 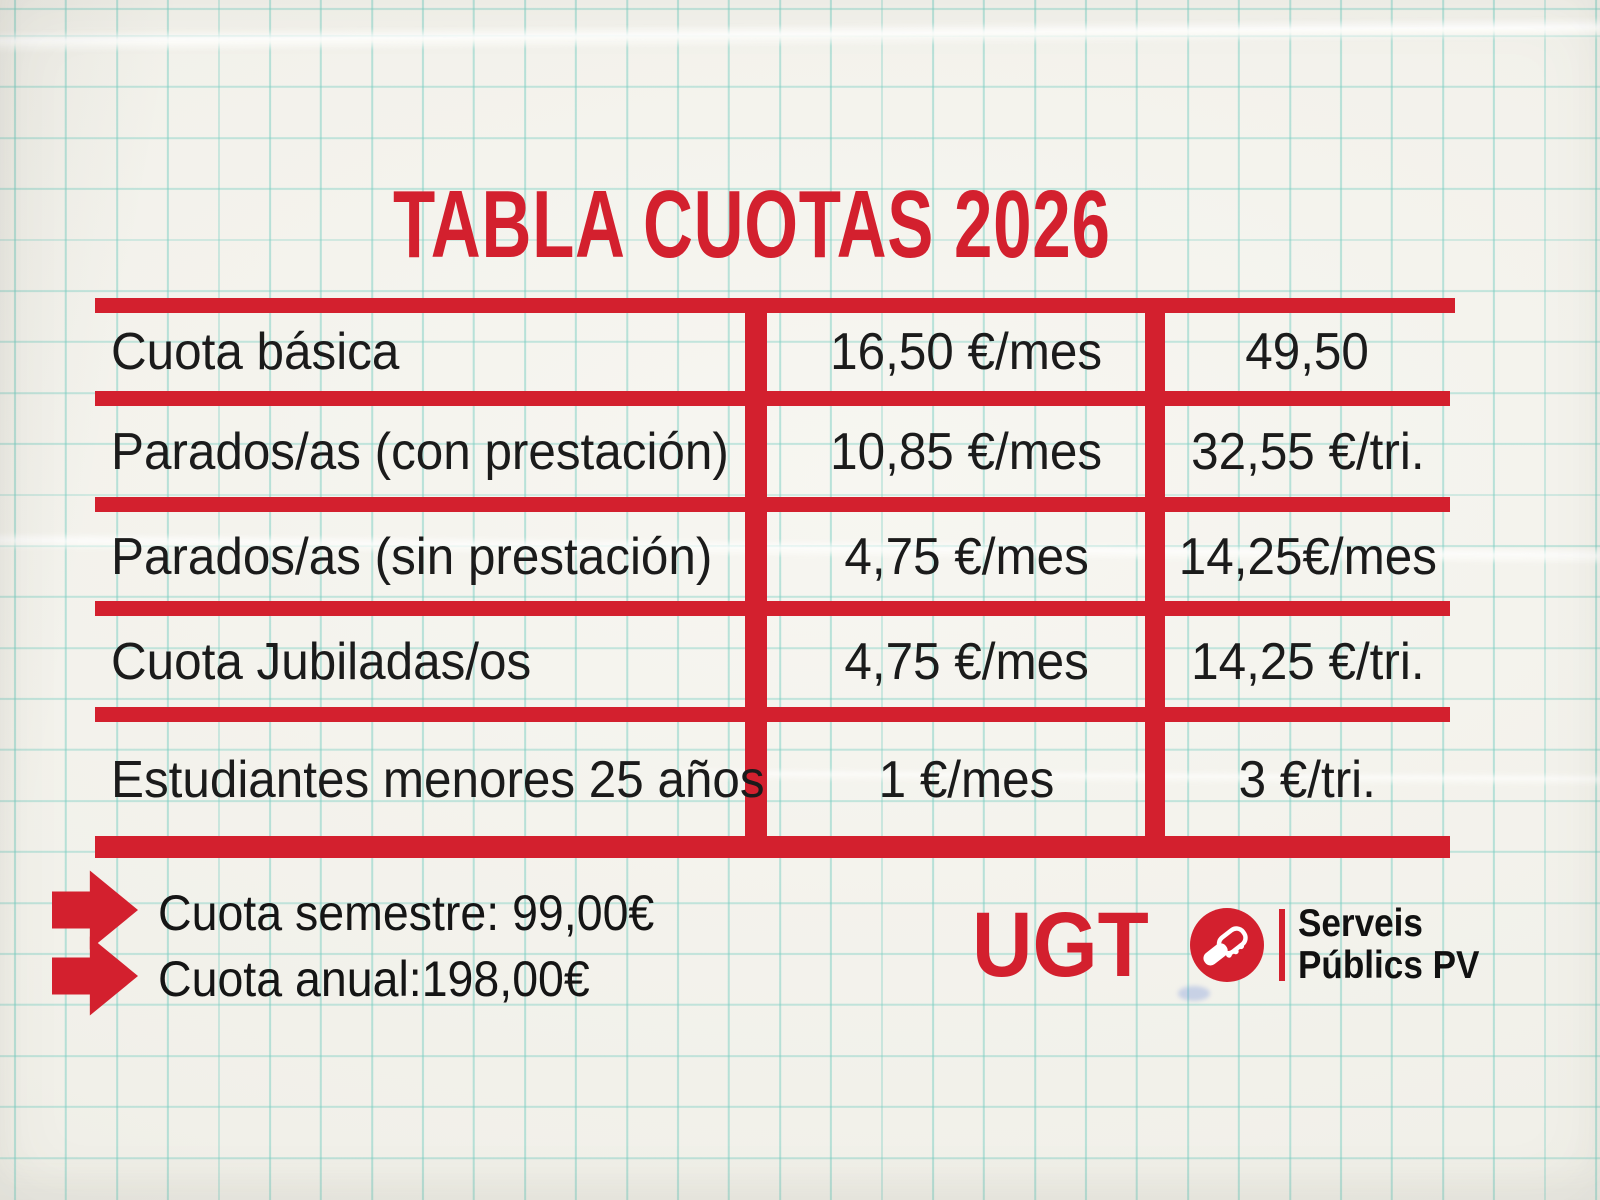 I want to click on fee-label: Parados/as (con prestación), so click(x=420, y=452).